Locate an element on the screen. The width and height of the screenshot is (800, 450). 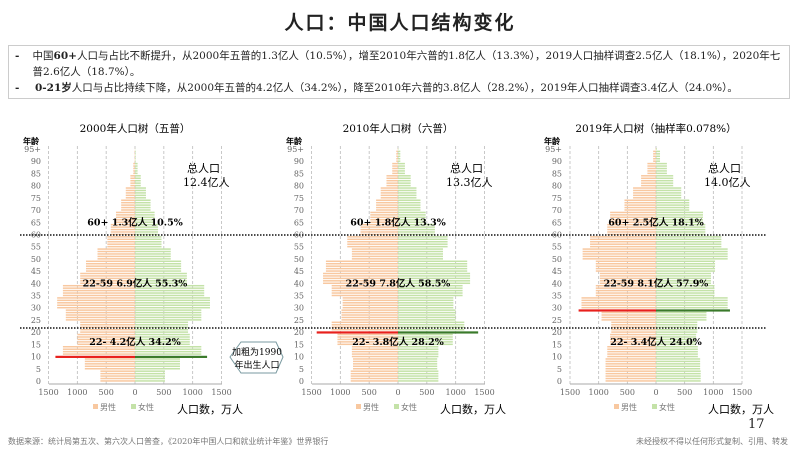
y-tick-label: 55 is located at coordinates (36, 247).